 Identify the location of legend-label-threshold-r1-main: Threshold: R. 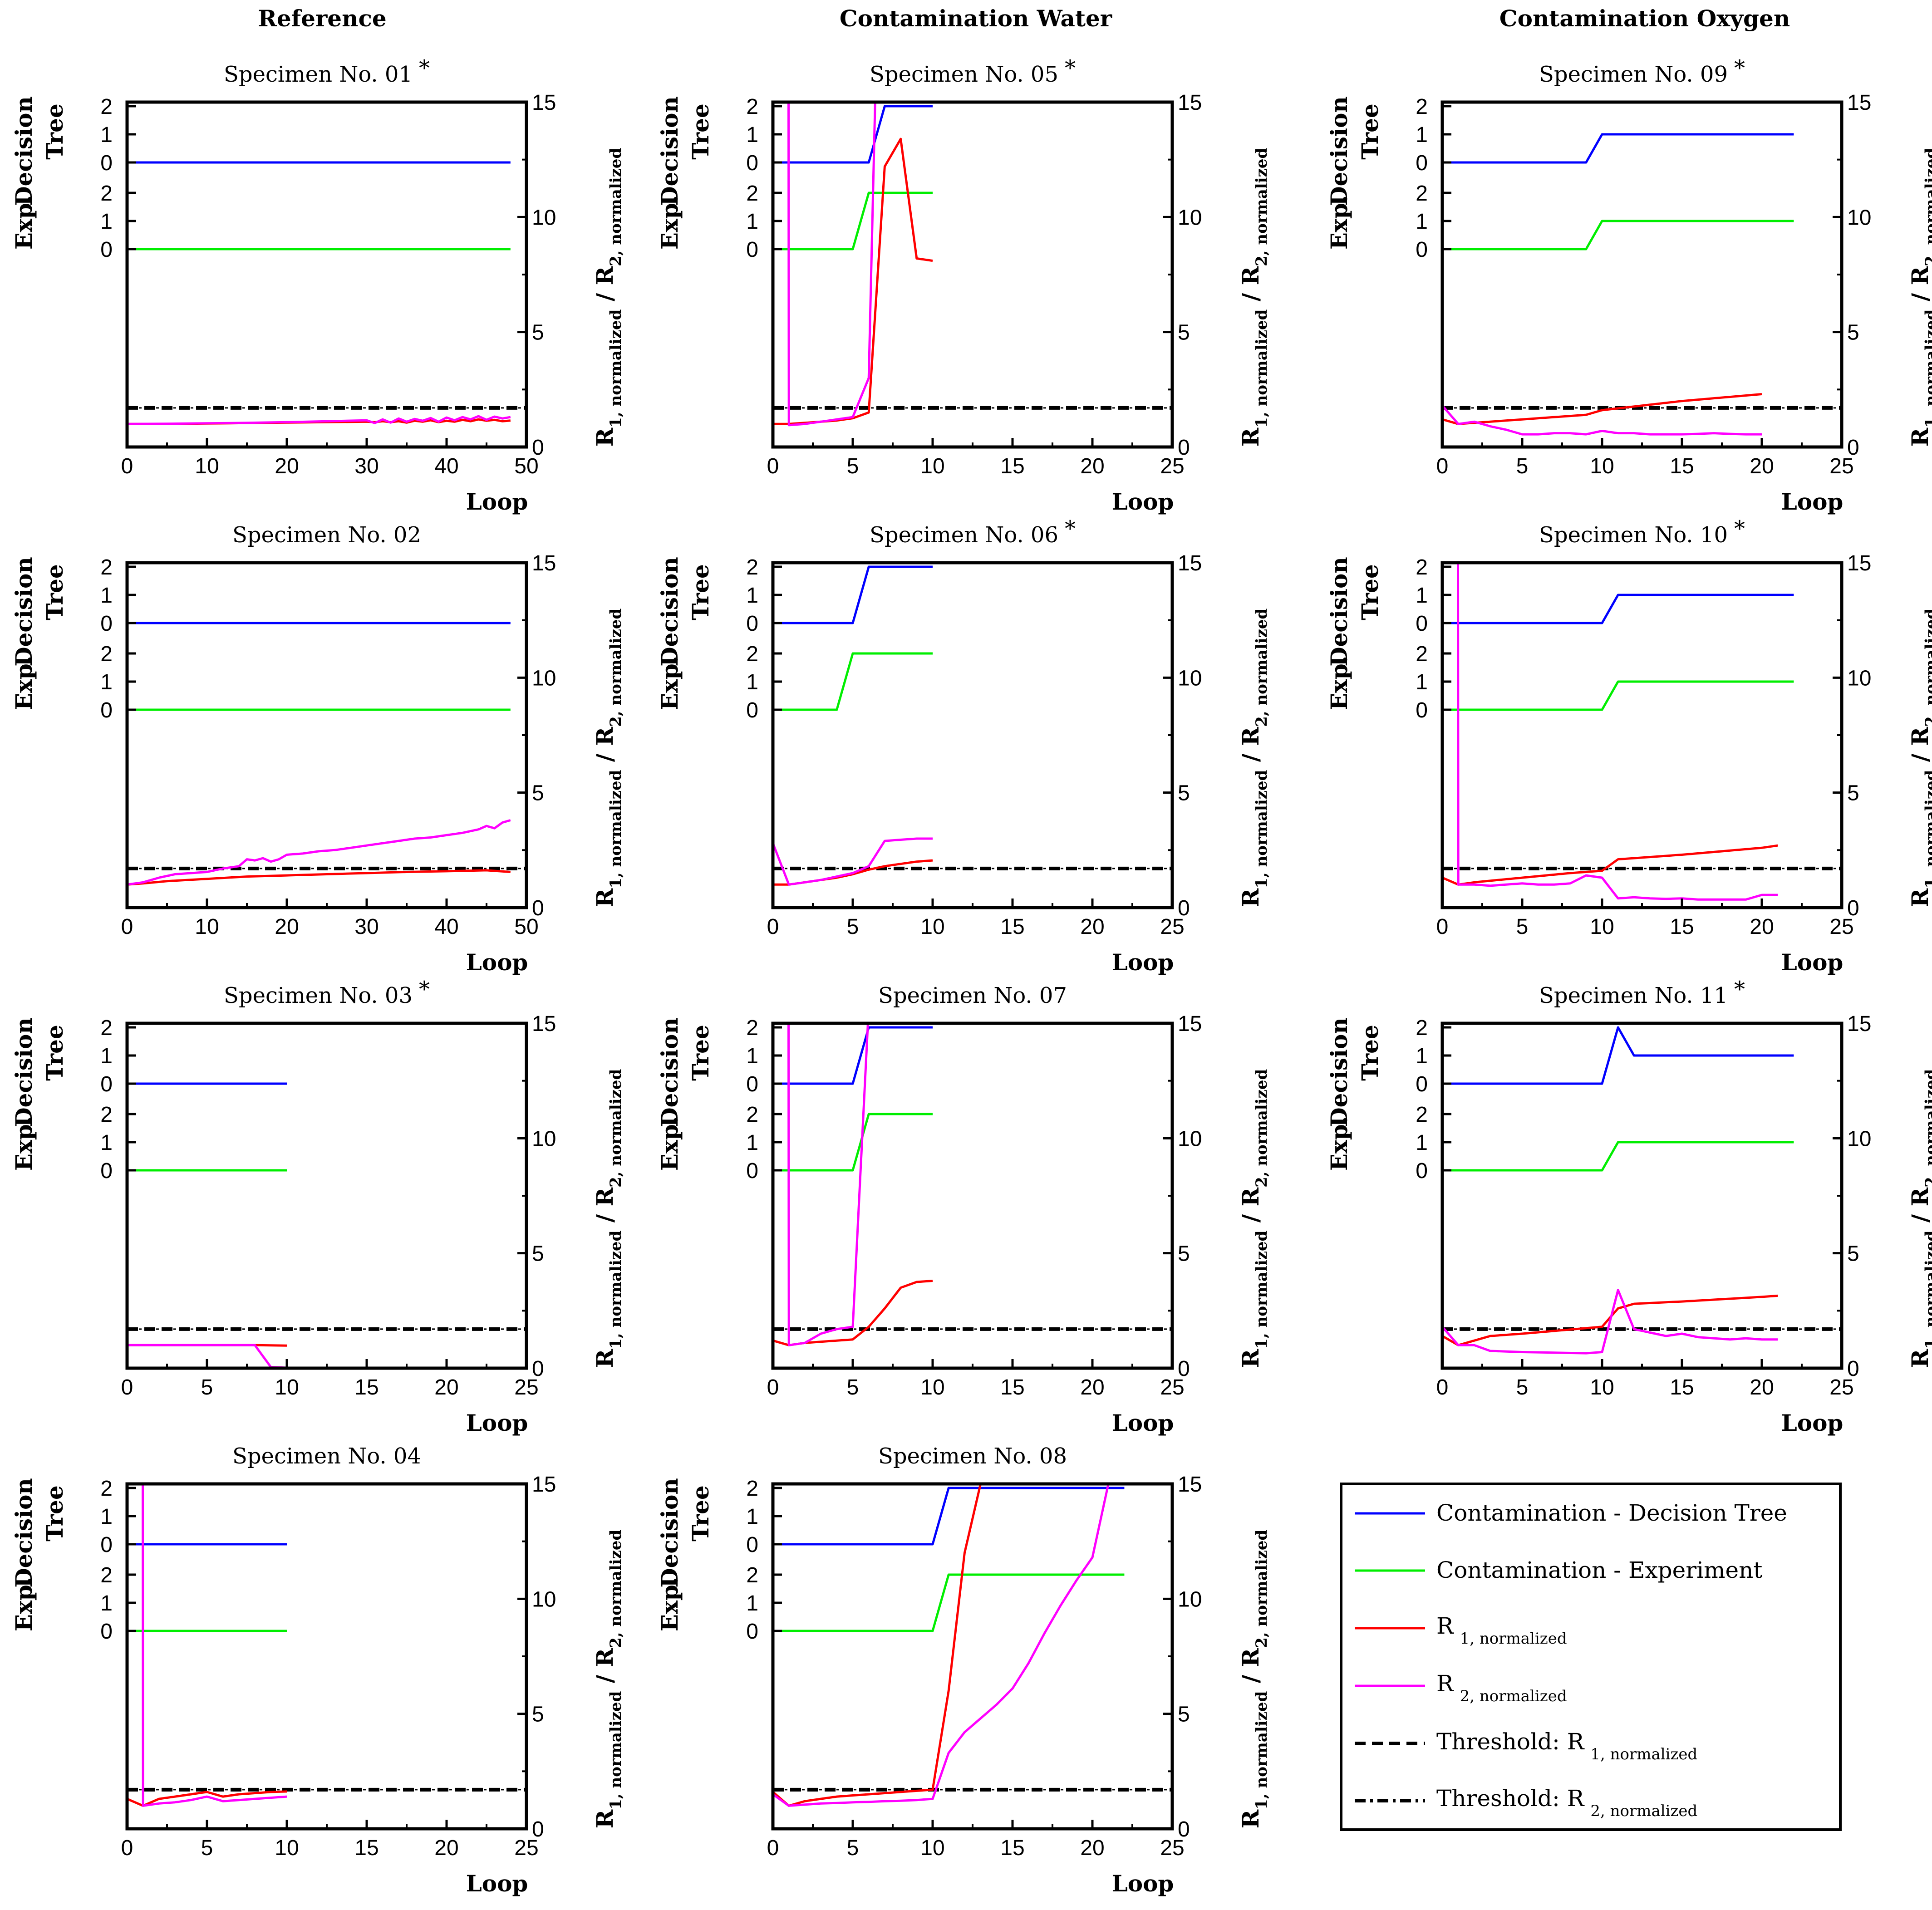
(1510, 1742).